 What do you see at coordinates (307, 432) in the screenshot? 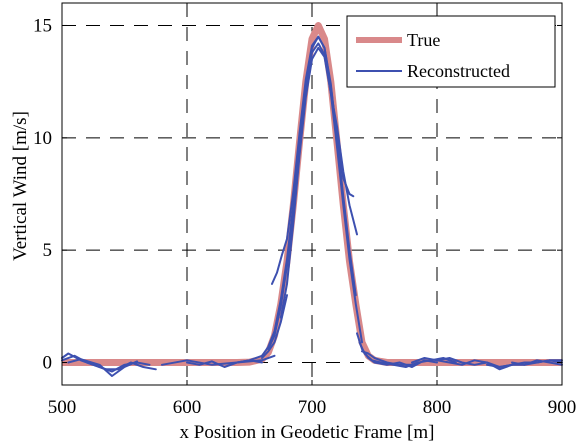
I see `x-axis-label: x Position in Geodetic Frame [m]` at bounding box center [307, 432].